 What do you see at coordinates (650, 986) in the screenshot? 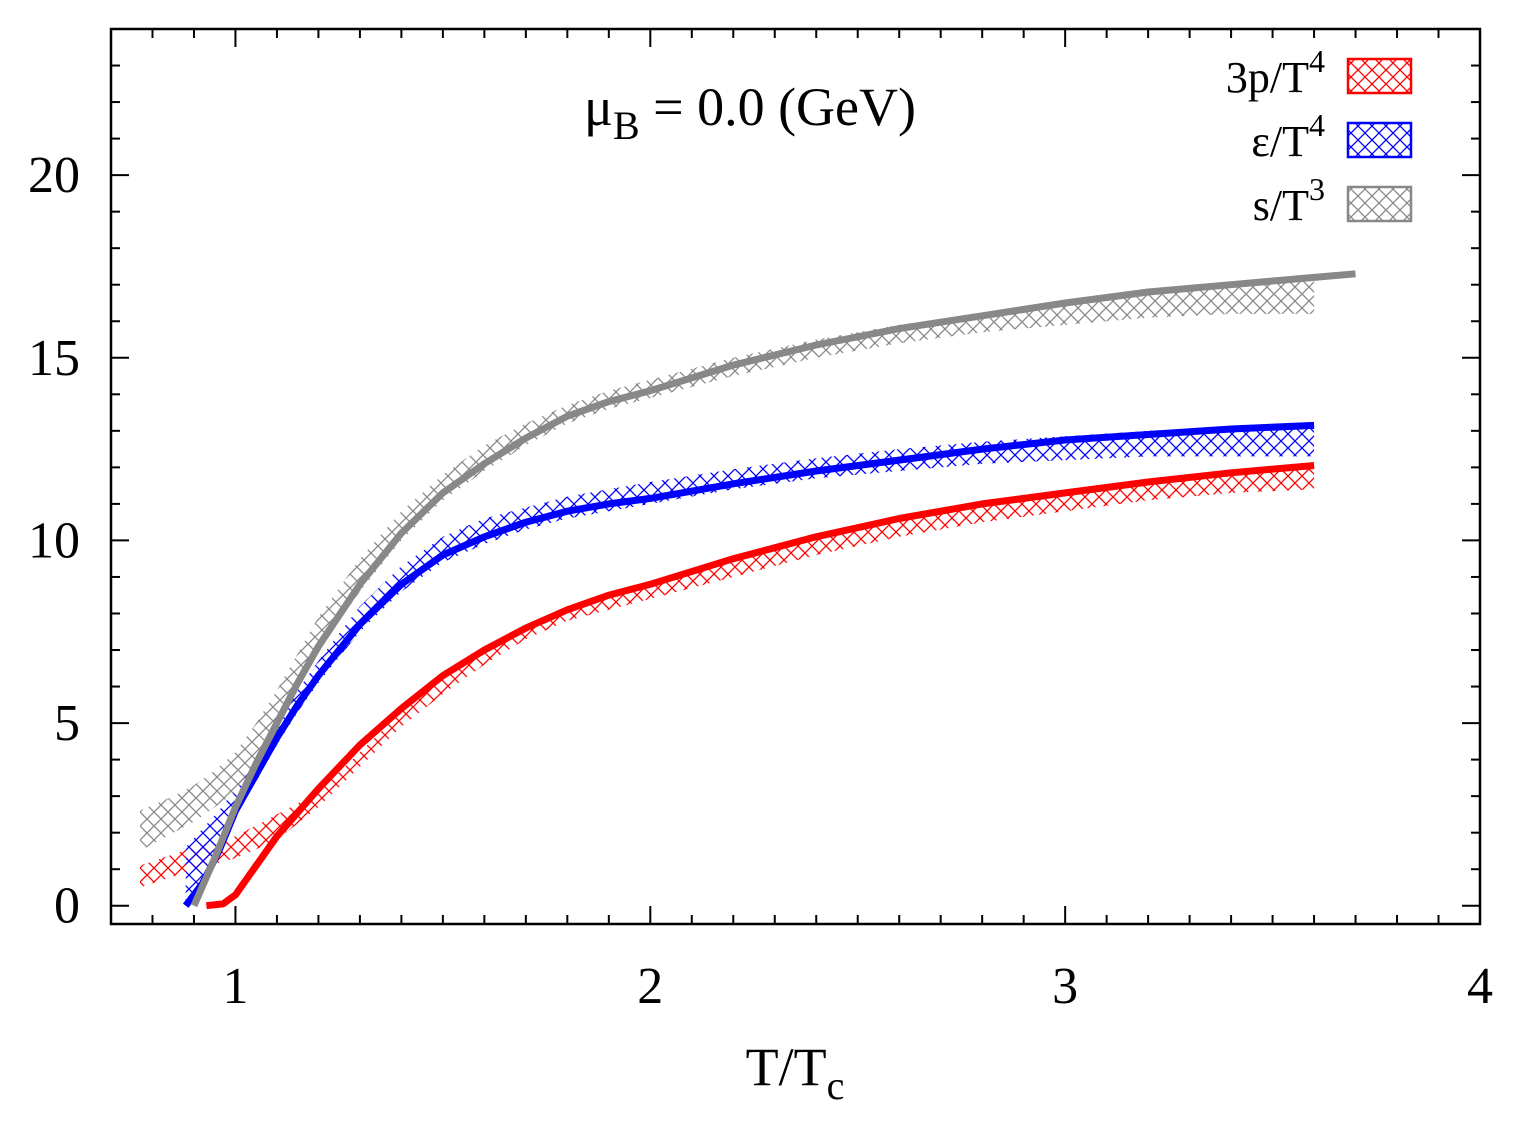
I see `x-tick-label: 2` at bounding box center [650, 986].